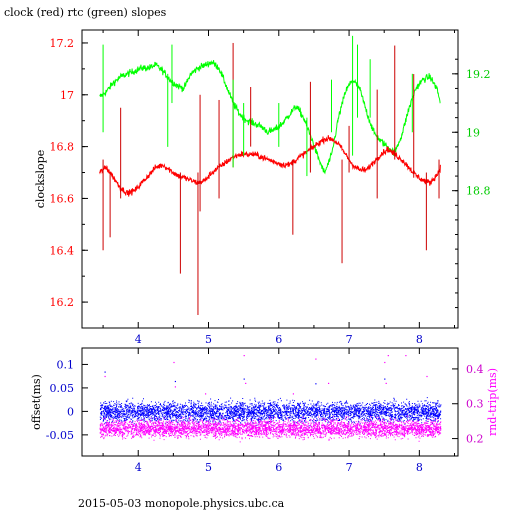  I want to click on offset-y-tick-label: -0.05, so click(60, 435).